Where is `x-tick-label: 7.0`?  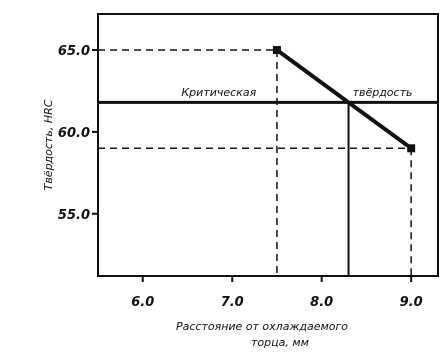 x-tick-label: 7.0 is located at coordinates (232, 302).